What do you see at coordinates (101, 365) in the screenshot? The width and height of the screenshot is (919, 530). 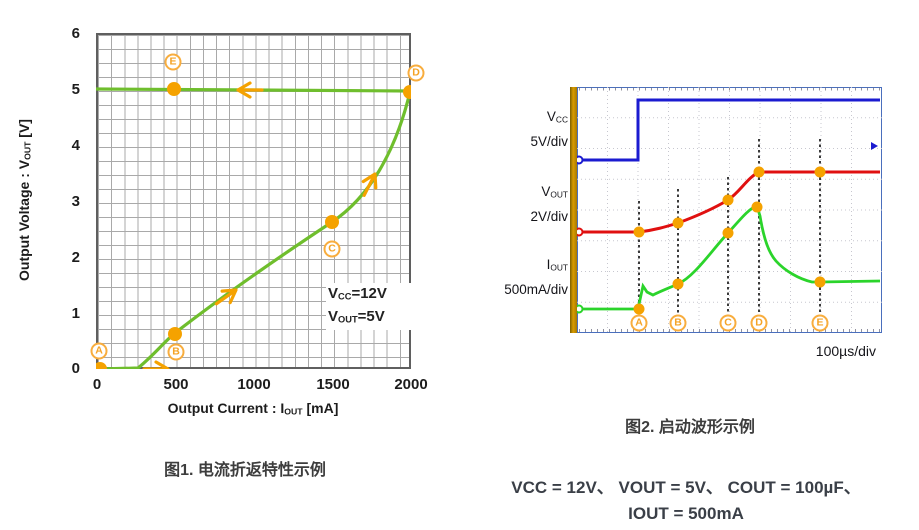 I see `fig1-point-a` at bounding box center [101, 365].